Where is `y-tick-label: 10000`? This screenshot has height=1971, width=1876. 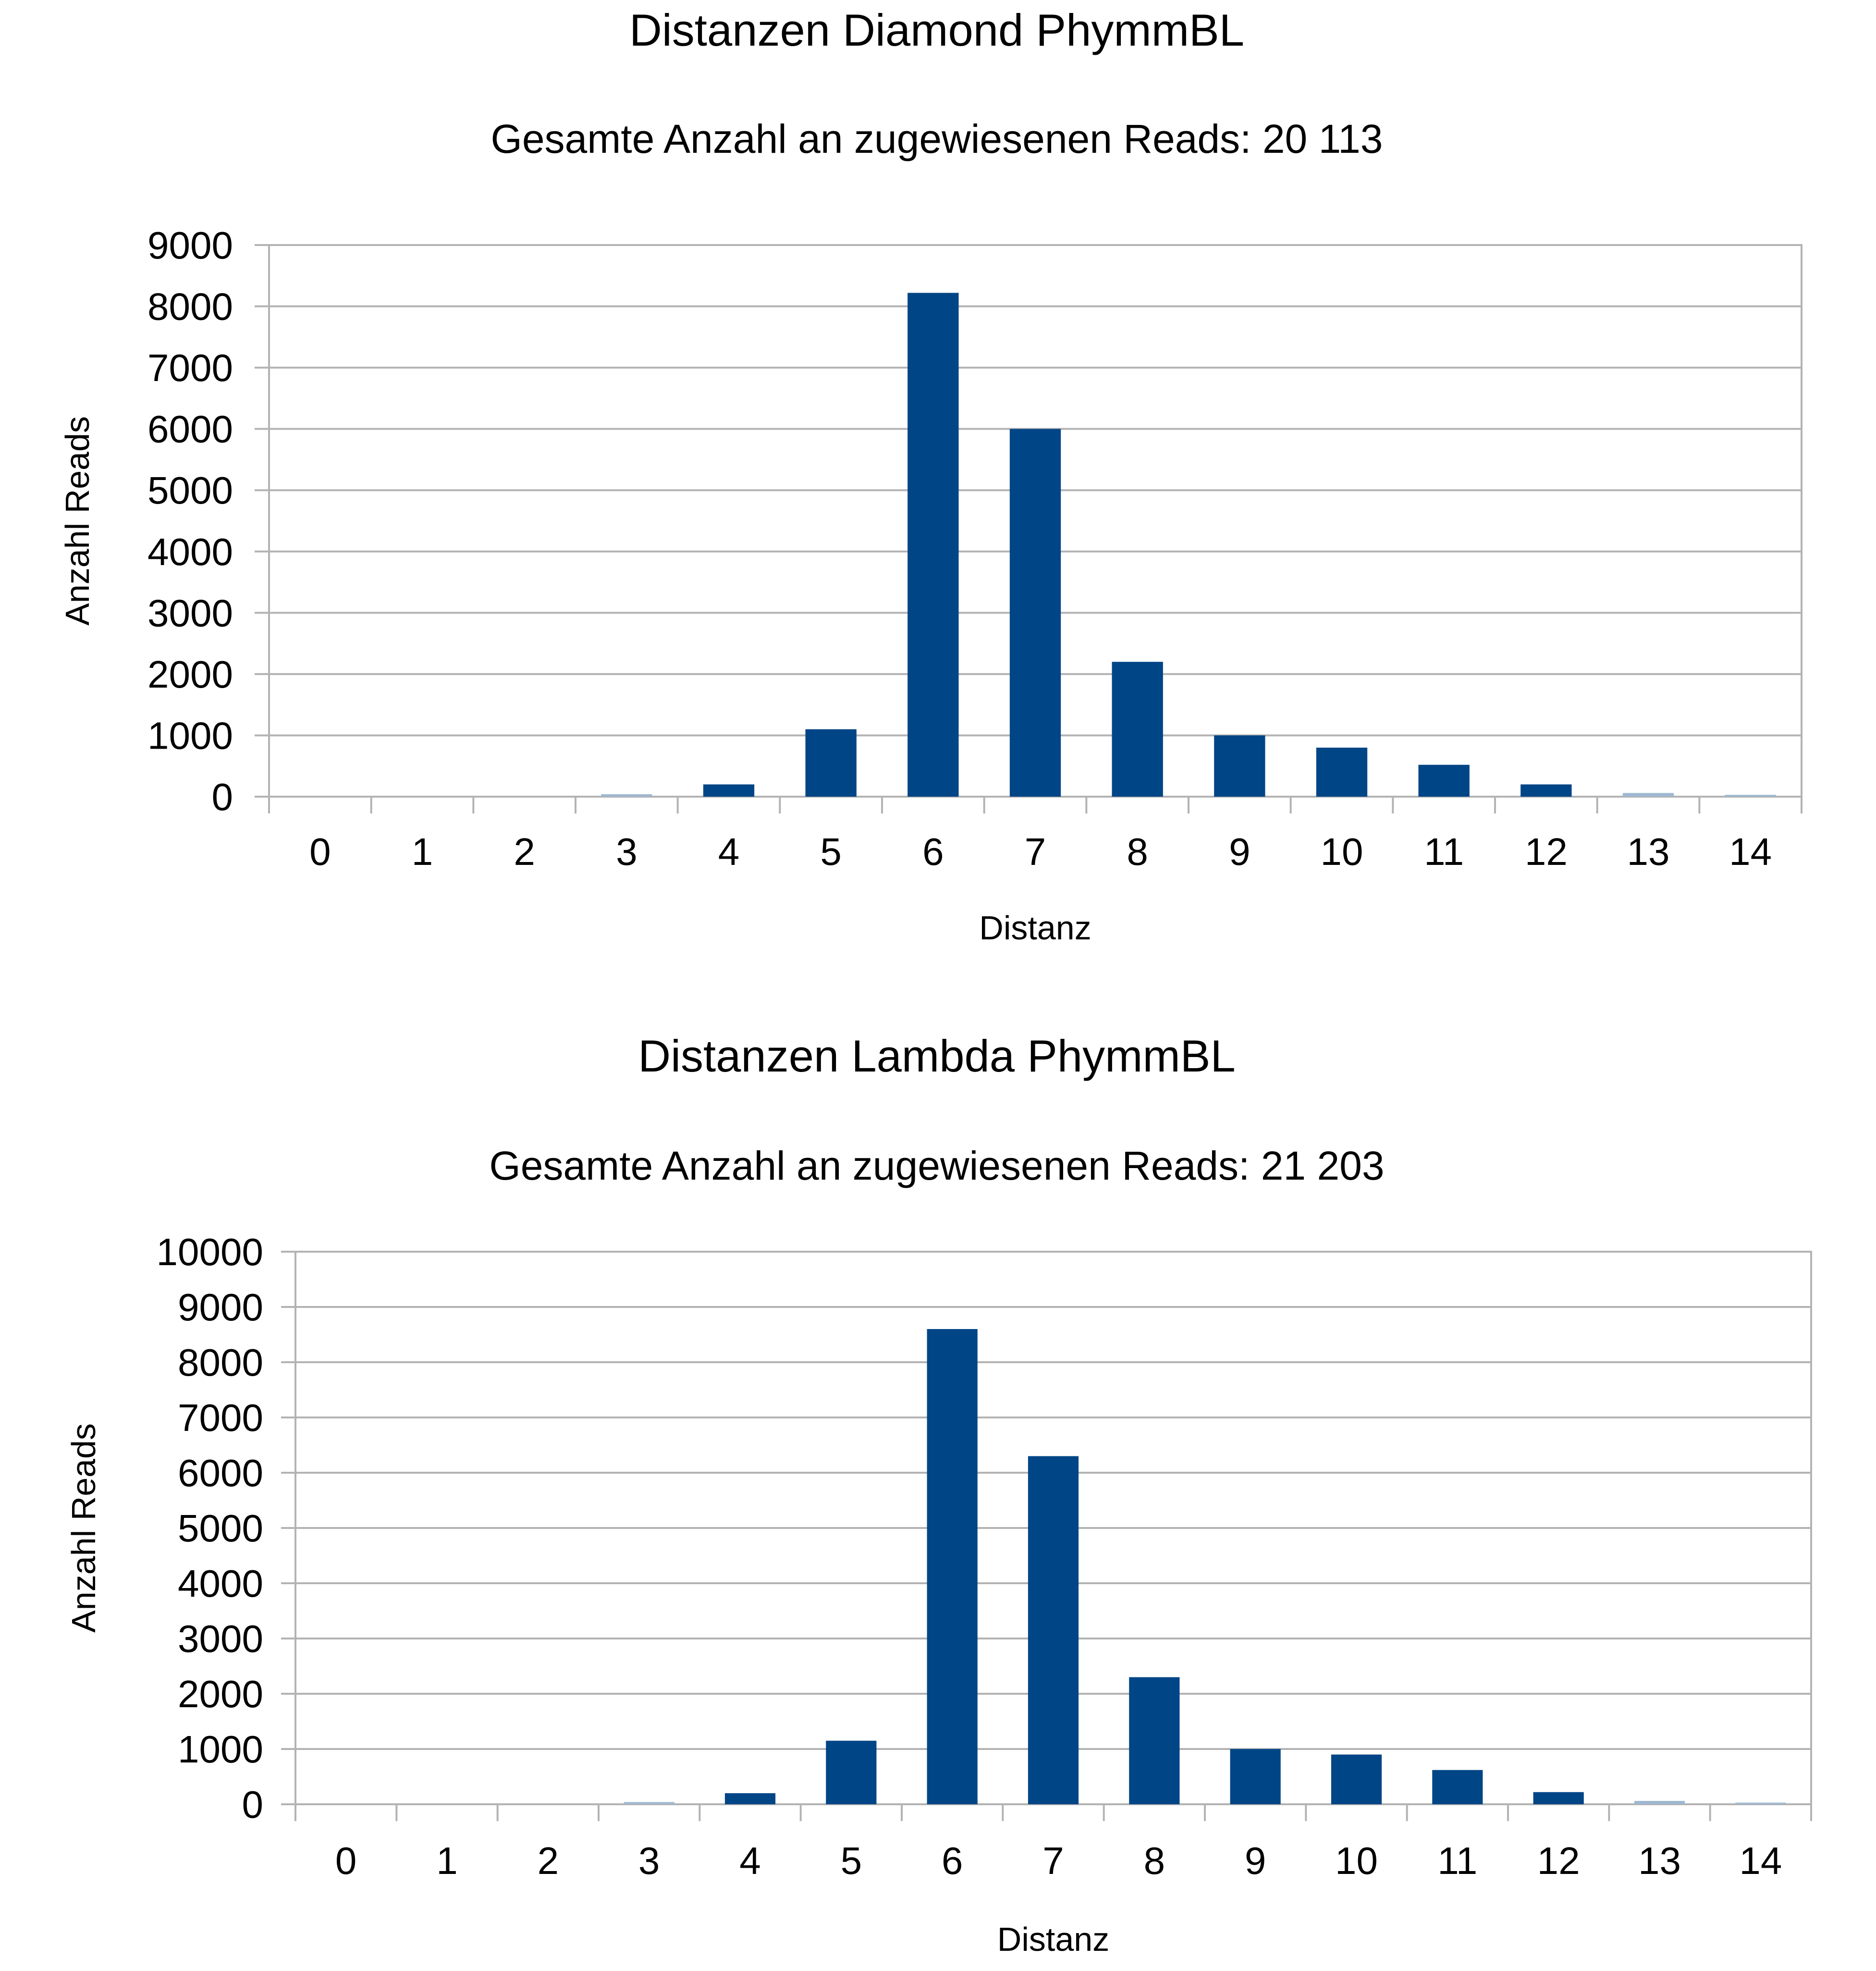 y-tick-label: 10000 is located at coordinates (210, 1252).